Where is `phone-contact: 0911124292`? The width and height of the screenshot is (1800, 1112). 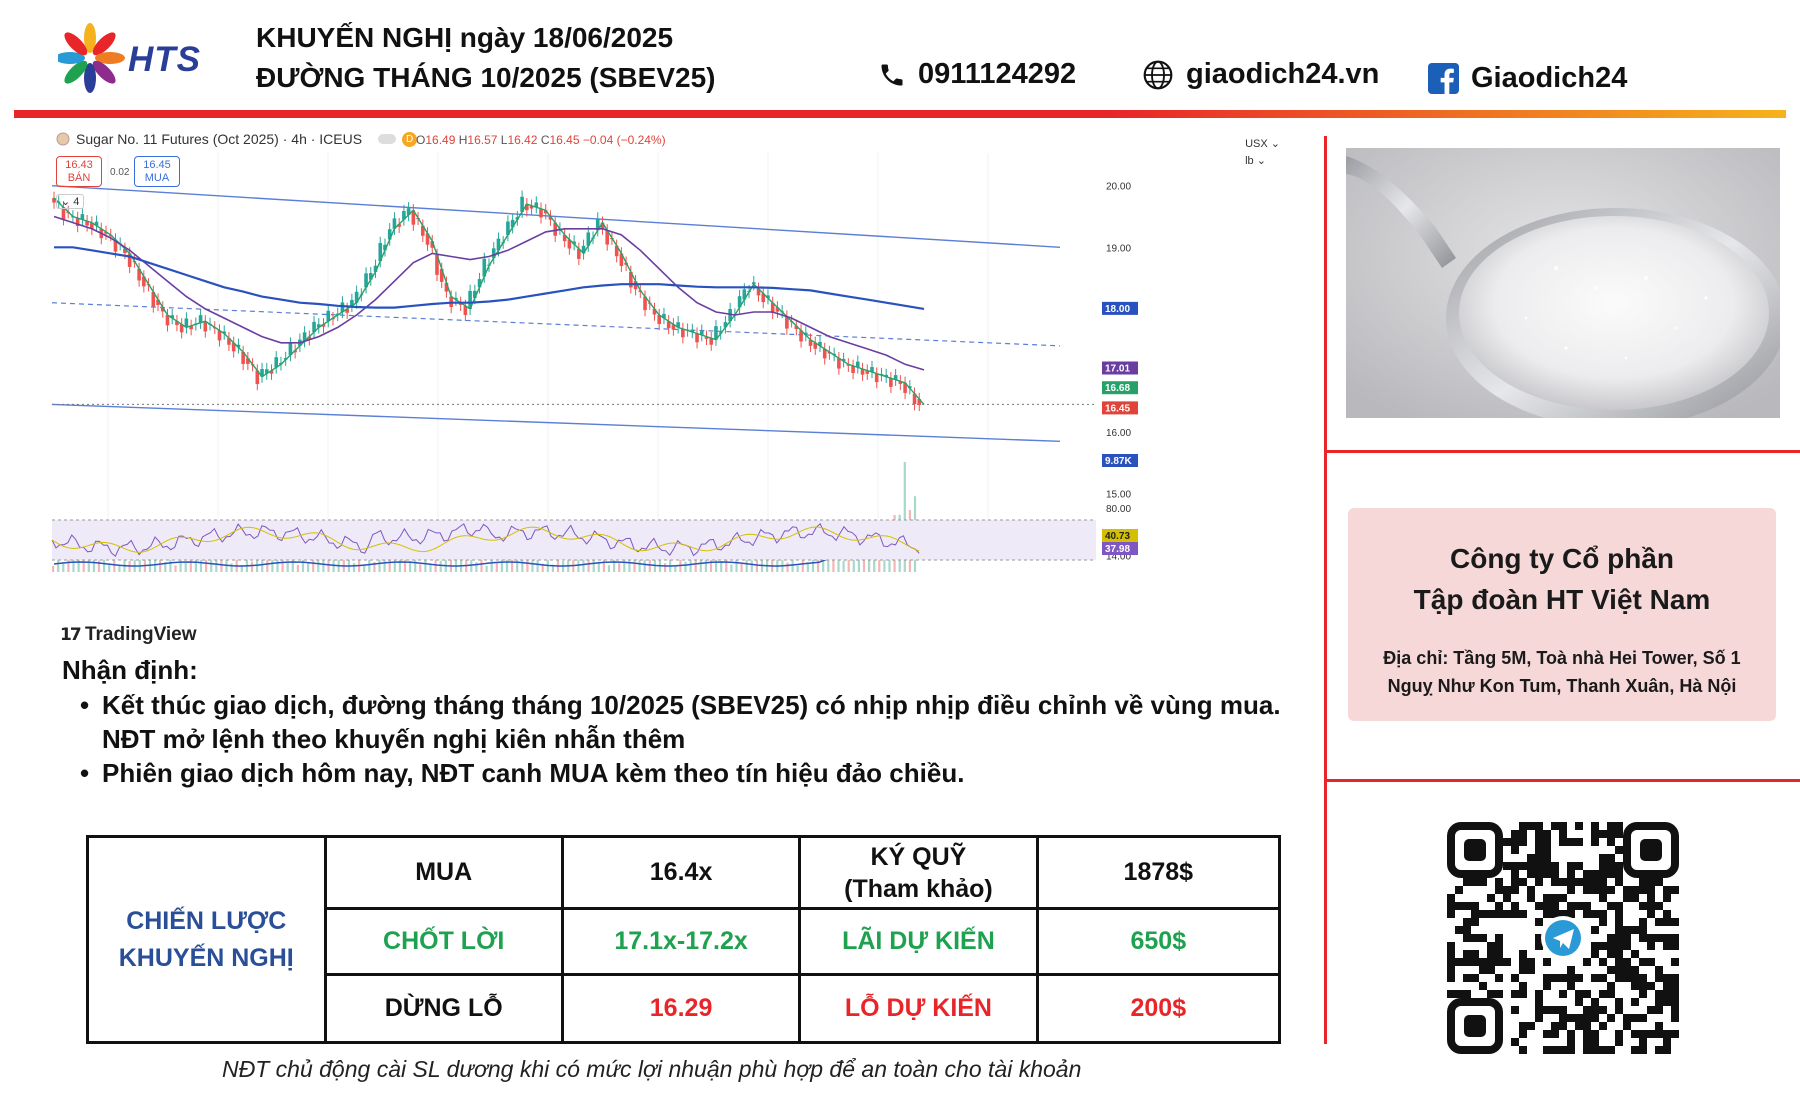 phone-contact: 0911124292 is located at coordinates (977, 74).